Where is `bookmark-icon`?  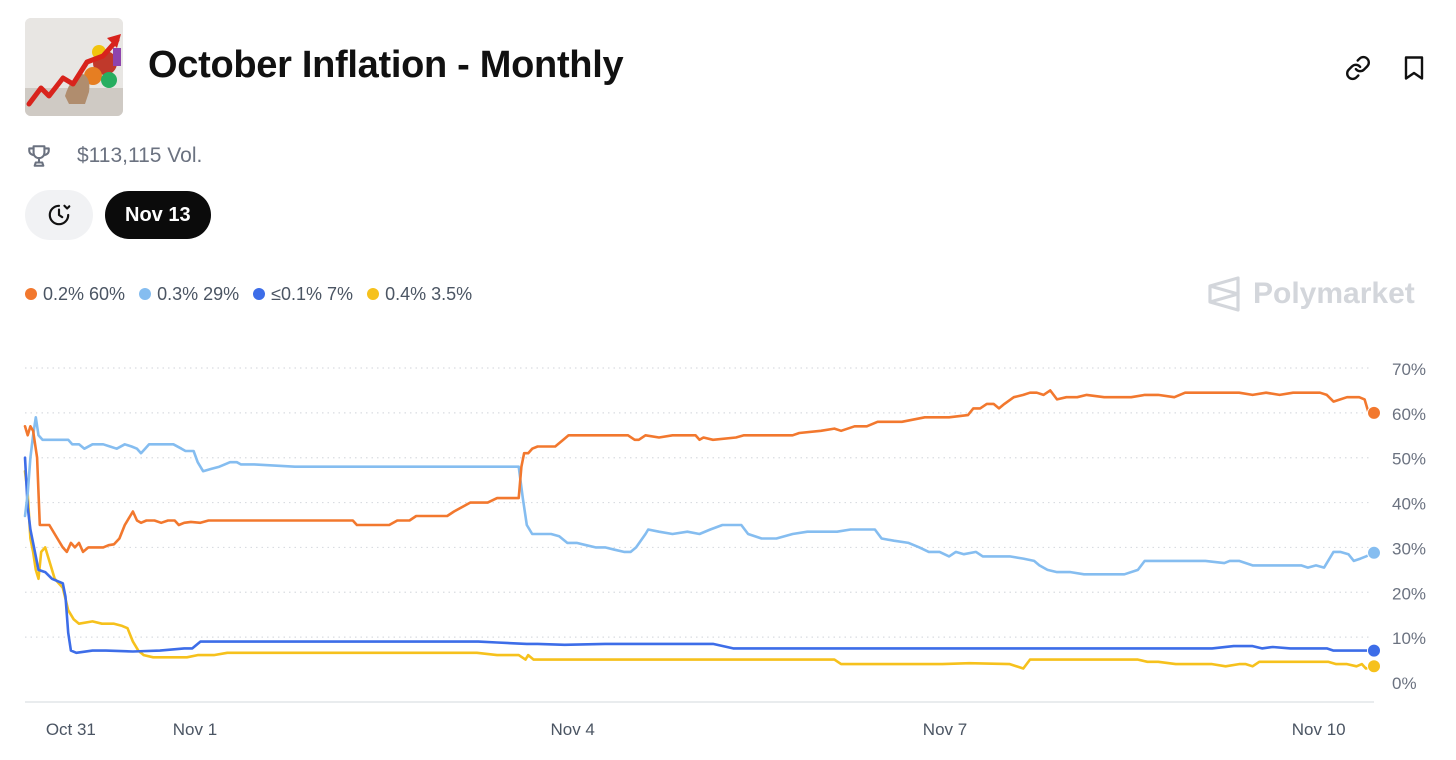
bookmark-icon is located at coordinates (1414, 68).